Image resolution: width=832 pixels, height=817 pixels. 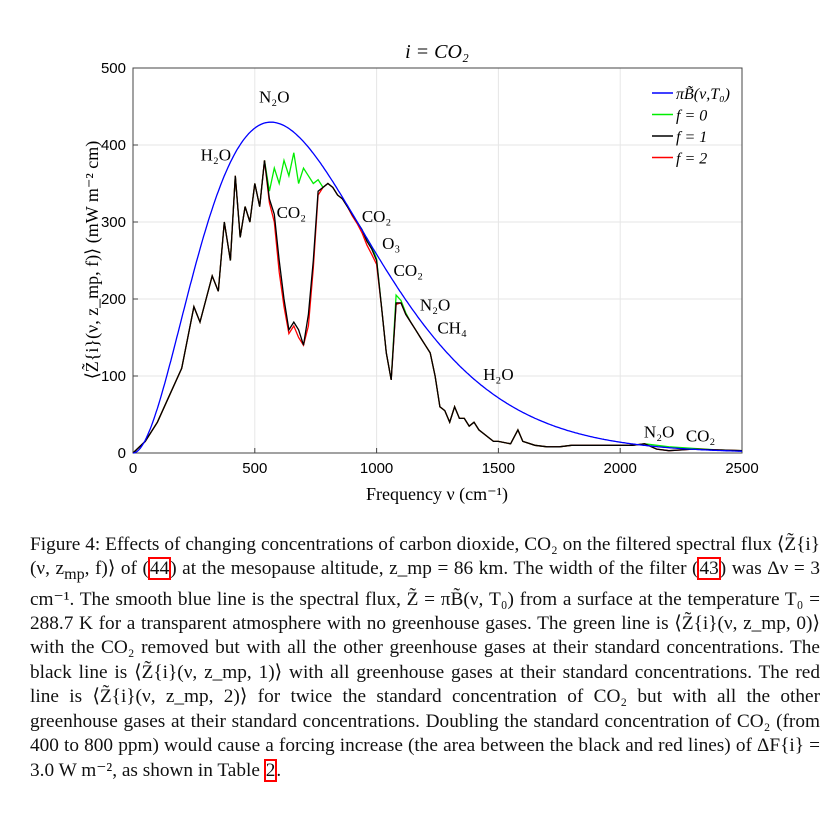 What do you see at coordinates (113, 68) in the screenshot?
I see `y-tick-label: 500` at bounding box center [113, 68].